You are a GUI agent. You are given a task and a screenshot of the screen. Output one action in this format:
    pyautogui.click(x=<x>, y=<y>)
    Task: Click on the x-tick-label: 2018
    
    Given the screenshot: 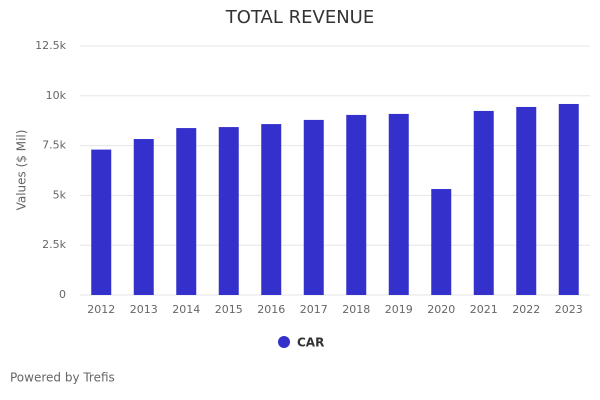 What is the action you would take?
    pyautogui.click(x=356, y=309)
    